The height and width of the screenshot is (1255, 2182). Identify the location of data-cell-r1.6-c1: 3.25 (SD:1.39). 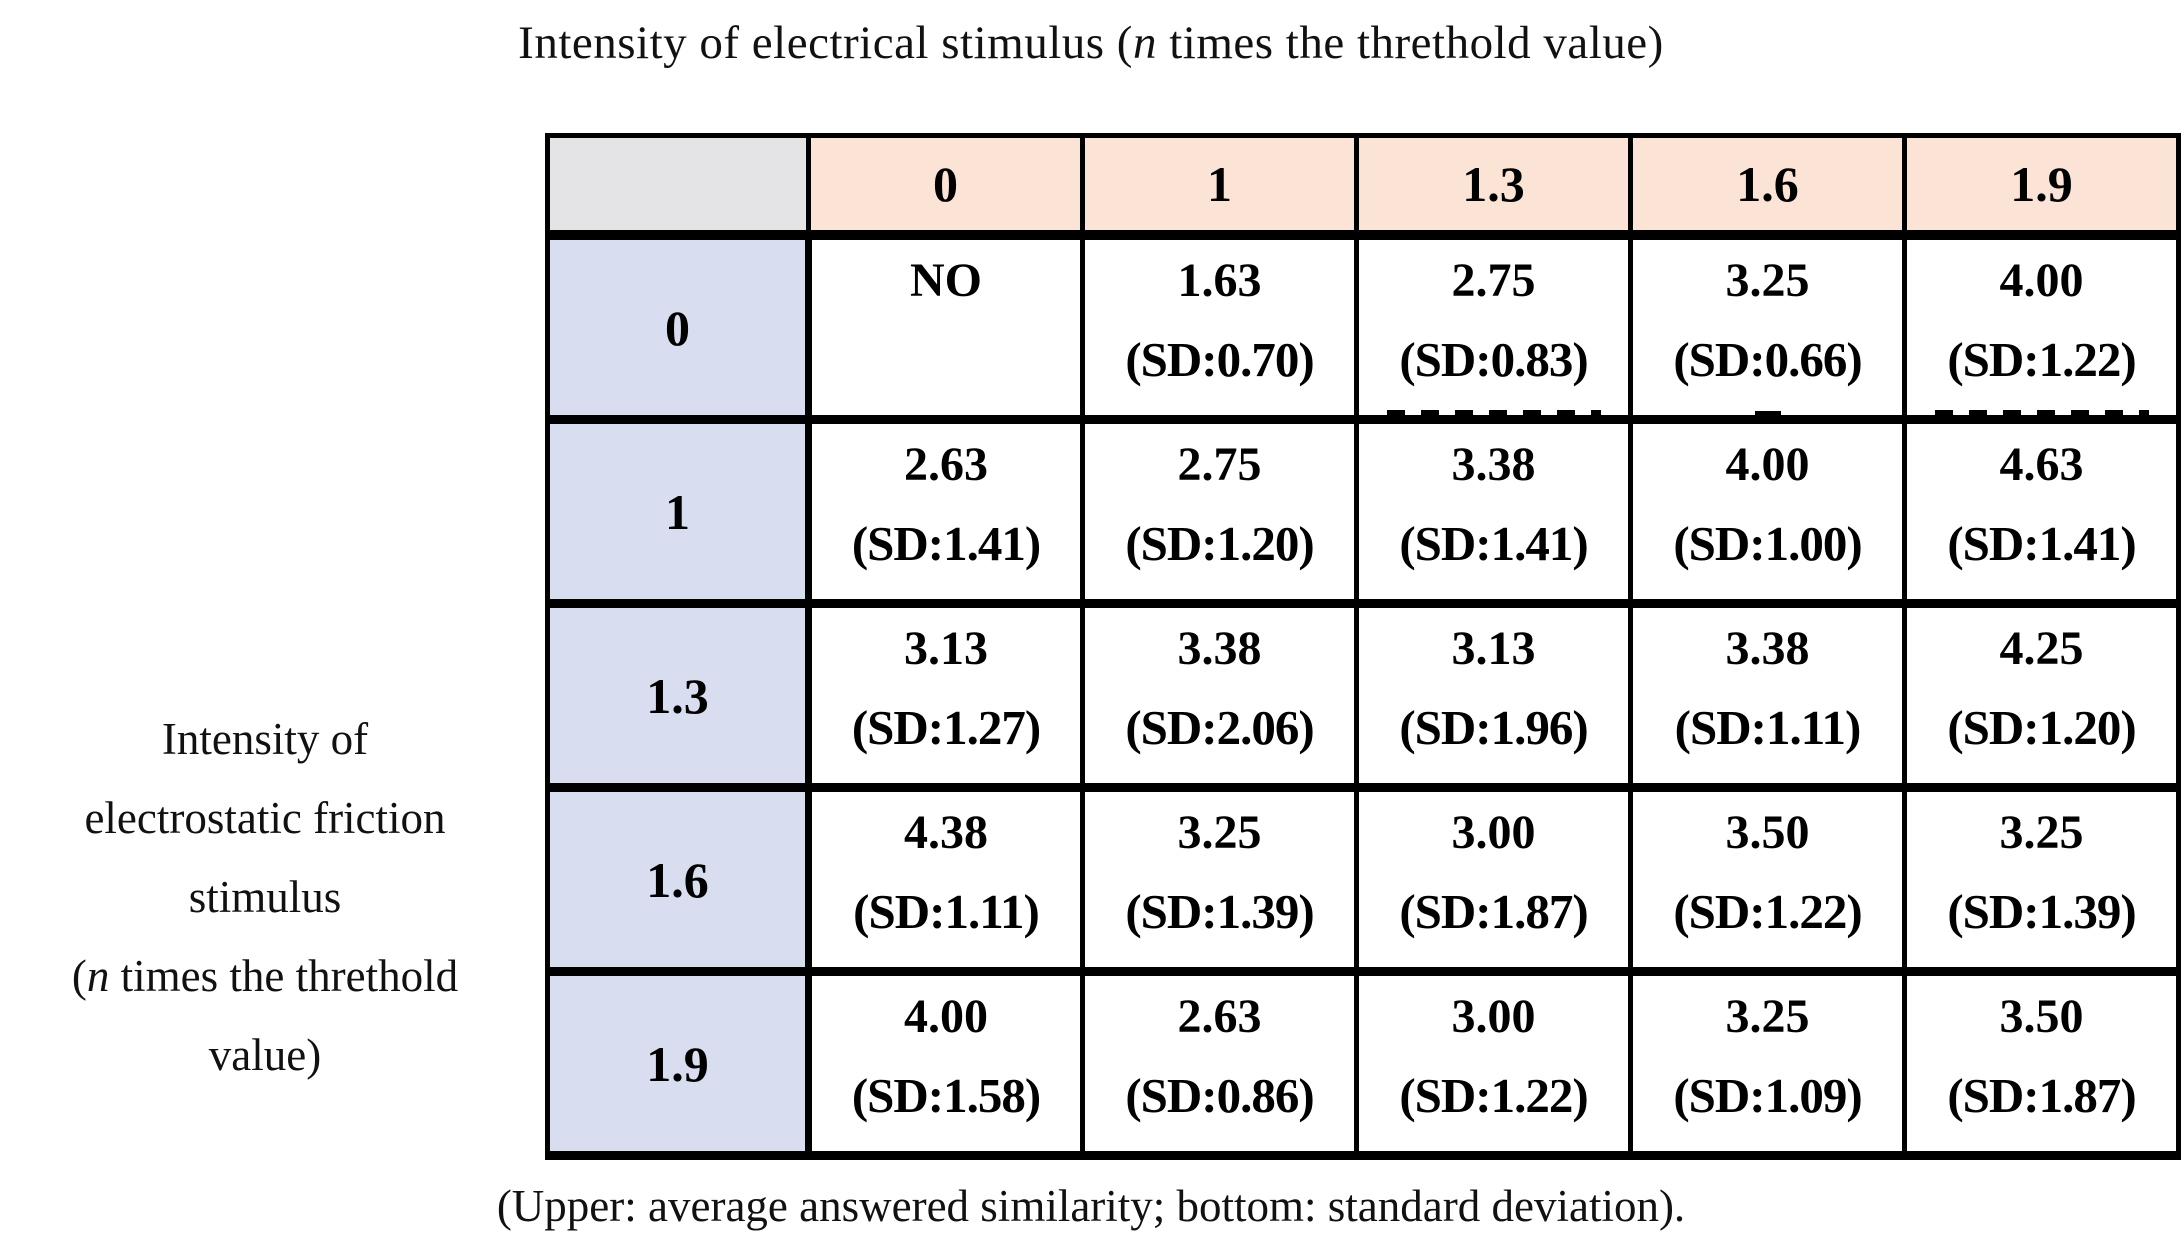
(1219, 880).